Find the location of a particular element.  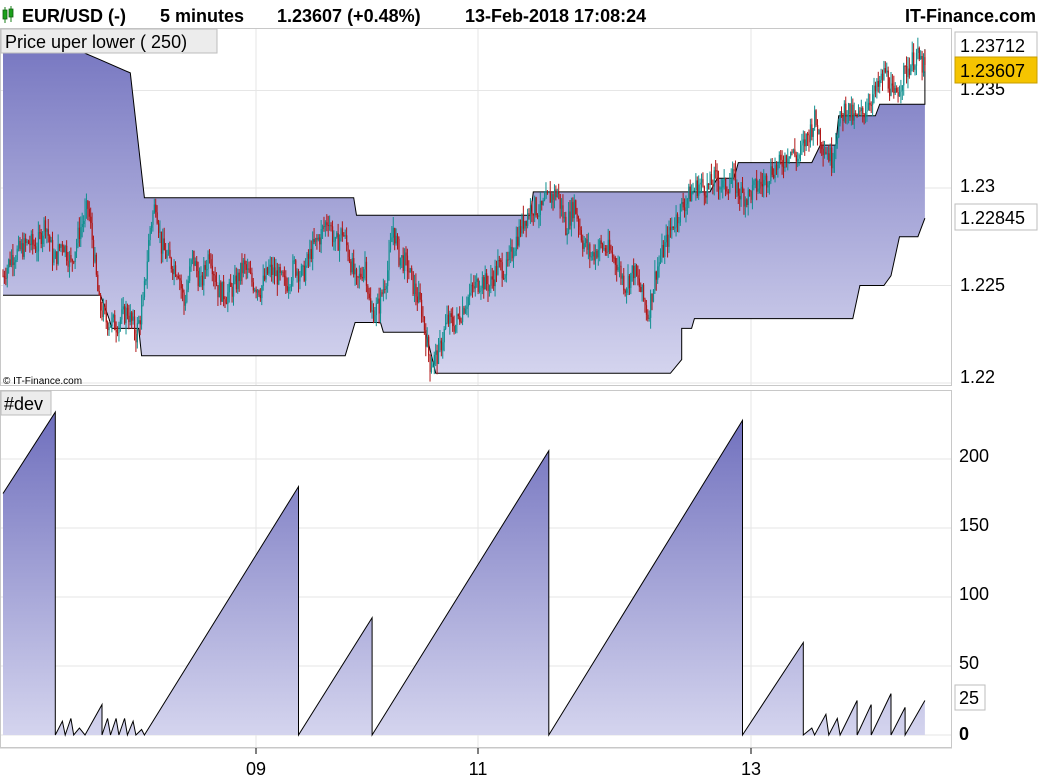

dev-tick-150: 150 is located at coordinates (974, 525).